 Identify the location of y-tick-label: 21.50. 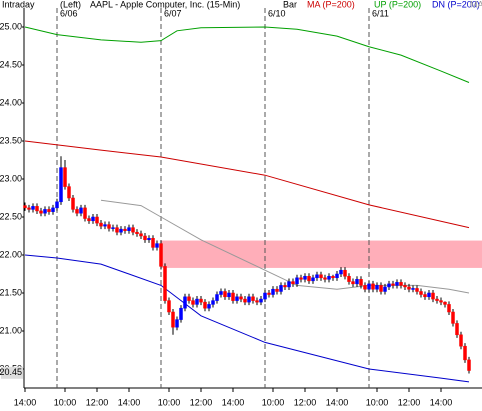
(11, 292).